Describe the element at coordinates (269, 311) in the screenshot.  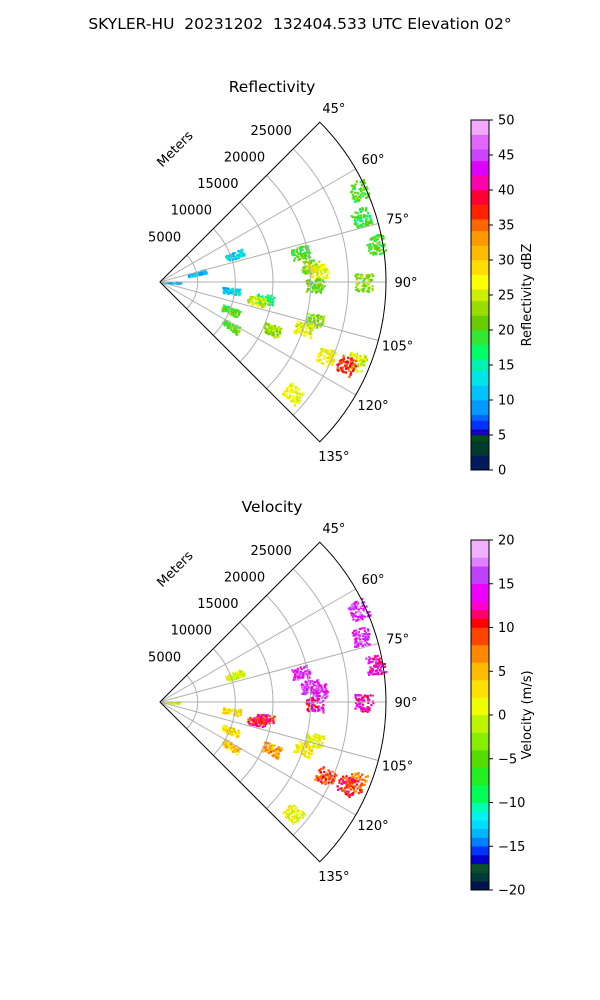
I see `azimuth-spoke` at that location.